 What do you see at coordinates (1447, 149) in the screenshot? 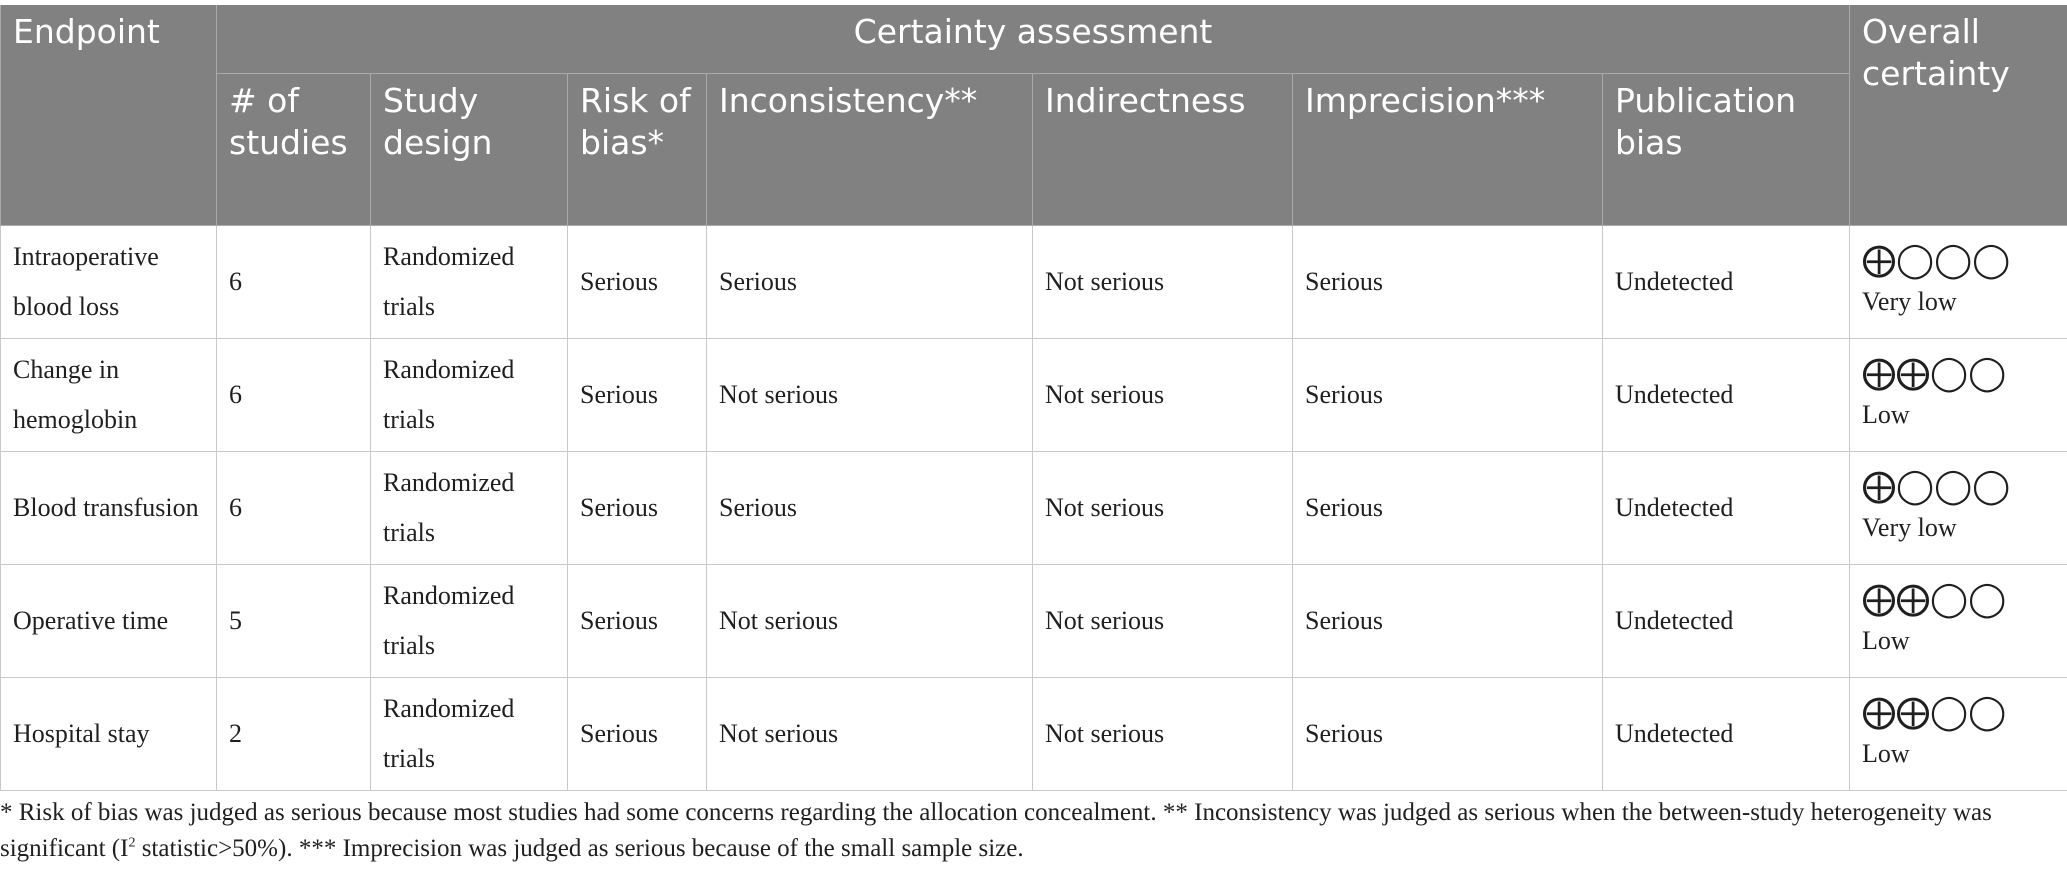
I see `header-imprecision: Imprecision***` at bounding box center [1447, 149].